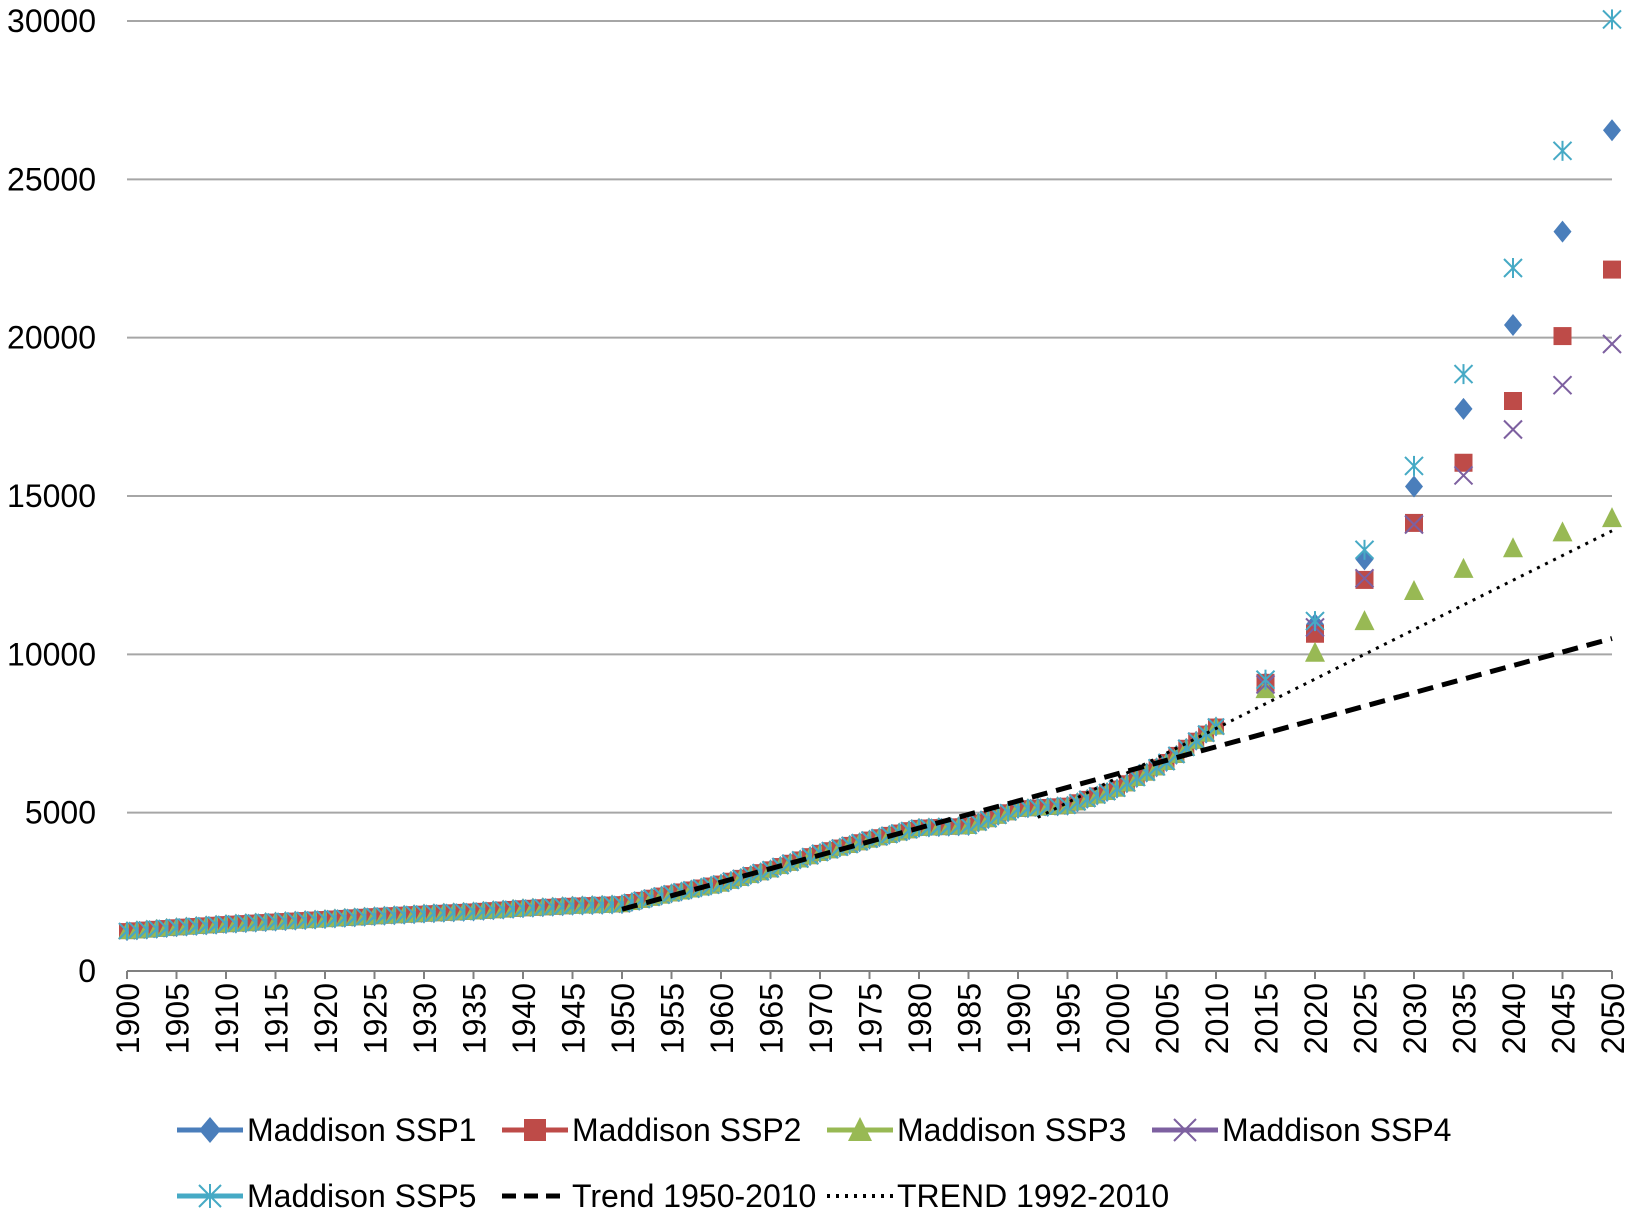 Image resolution: width=1629 pixels, height=1215 pixels. What do you see at coordinates (1267, 1018) in the screenshot?
I see `x-tick-label: 2015` at bounding box center [1267, 1018].